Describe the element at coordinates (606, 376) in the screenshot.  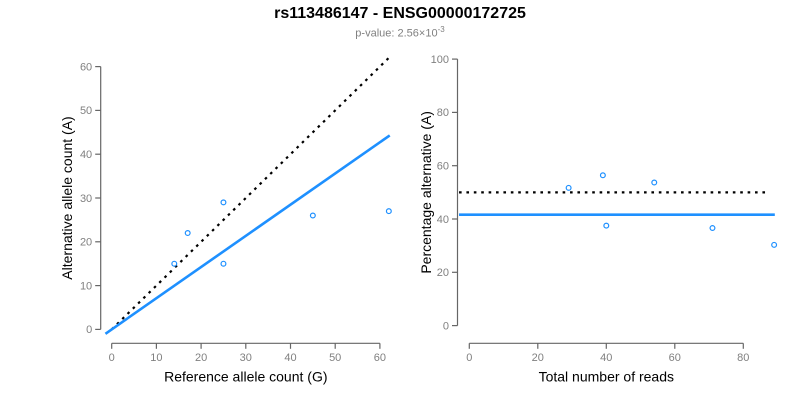
I see `x-axis-title: Total number of reads` at that location.